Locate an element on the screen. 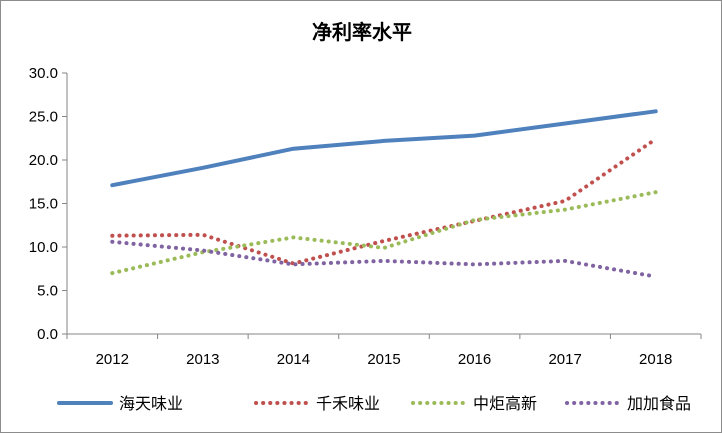 This screenshot has height=433, width=722. legend-label-3: 加加食品 is located at coordinates (659, 403).